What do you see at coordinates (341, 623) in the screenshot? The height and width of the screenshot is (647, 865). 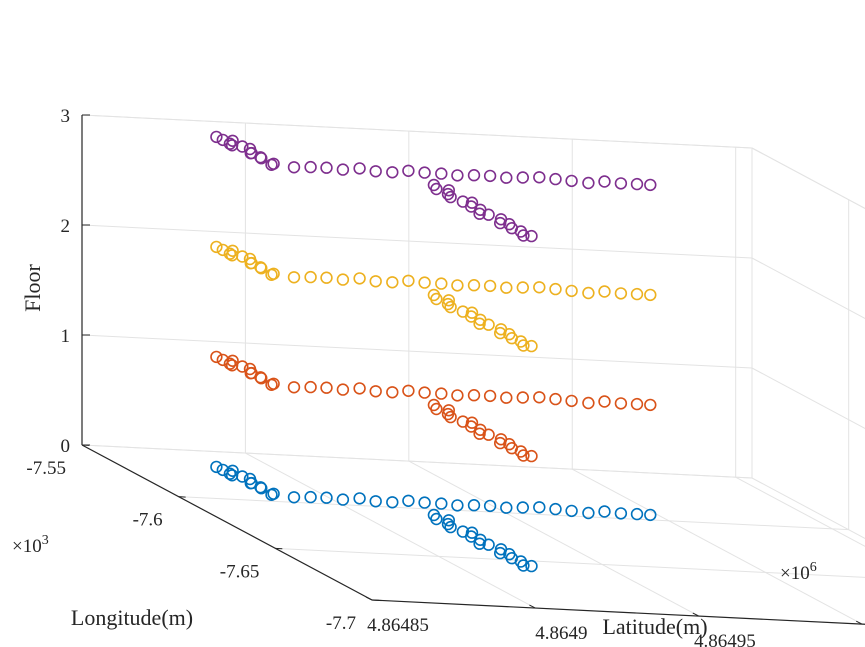 I see `longitude-tick-label: -7.7` at bounding box center [341, 623].